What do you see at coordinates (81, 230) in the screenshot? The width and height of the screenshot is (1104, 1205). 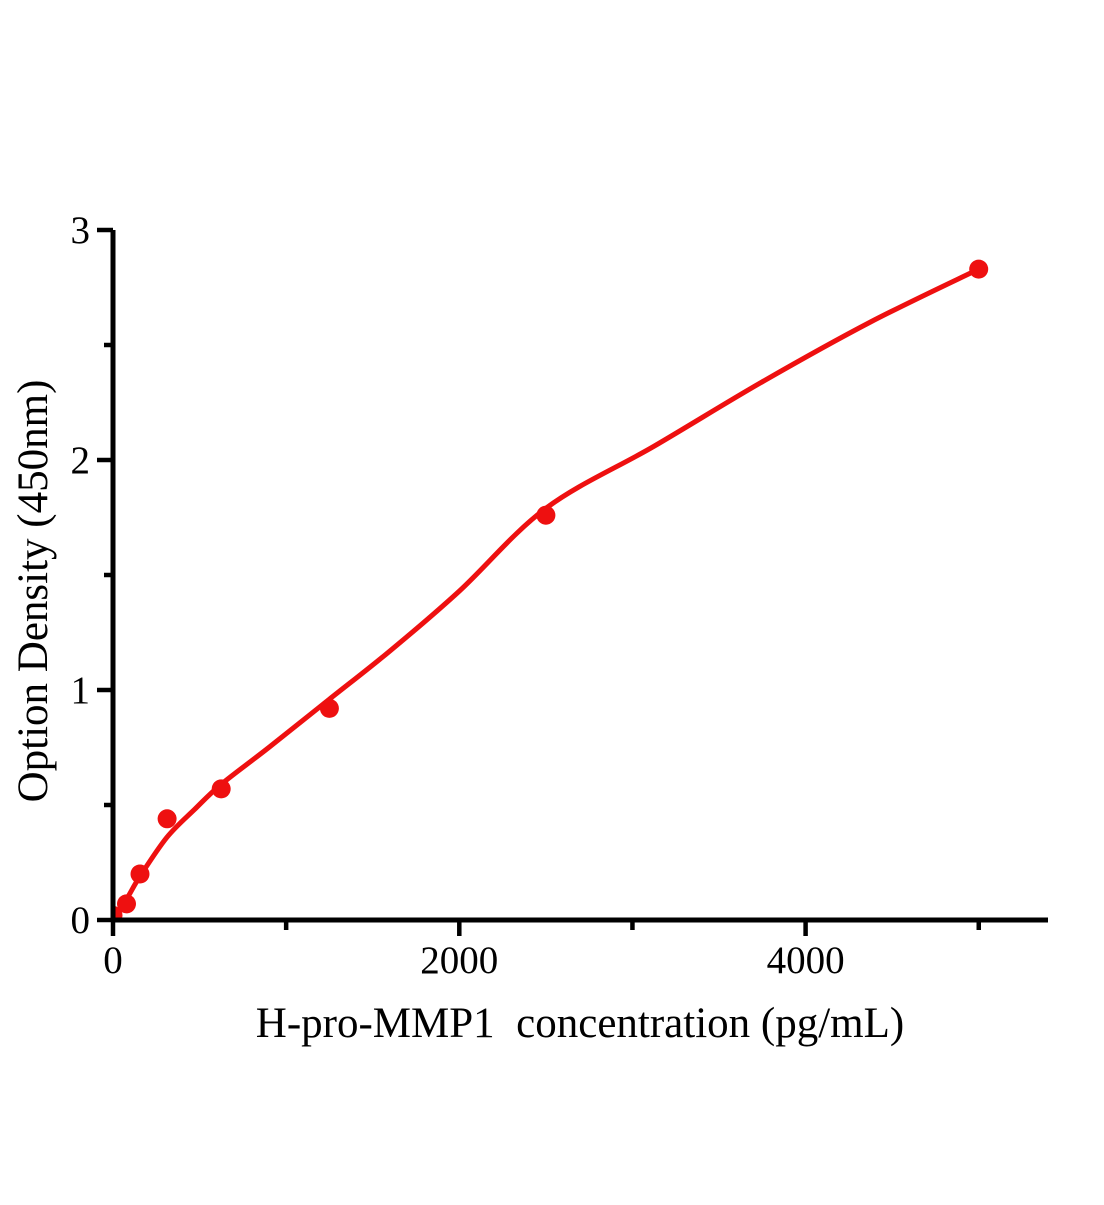 I see `y-tick-label: 3` at bounding box center [81, 230].